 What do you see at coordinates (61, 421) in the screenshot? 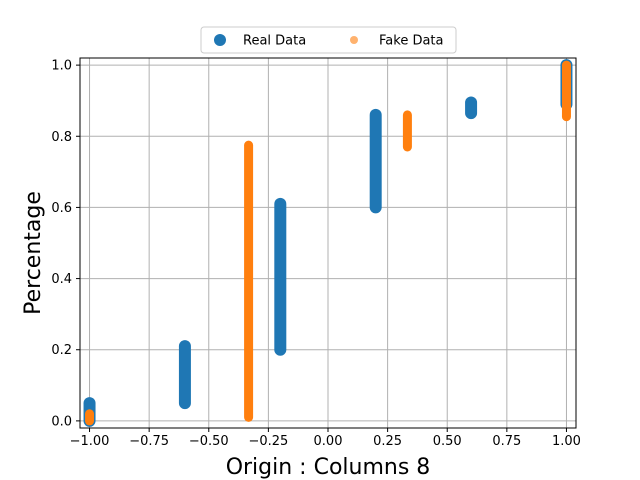
I see `y-tick-label: 0.0` at bounding box center [61, 421].